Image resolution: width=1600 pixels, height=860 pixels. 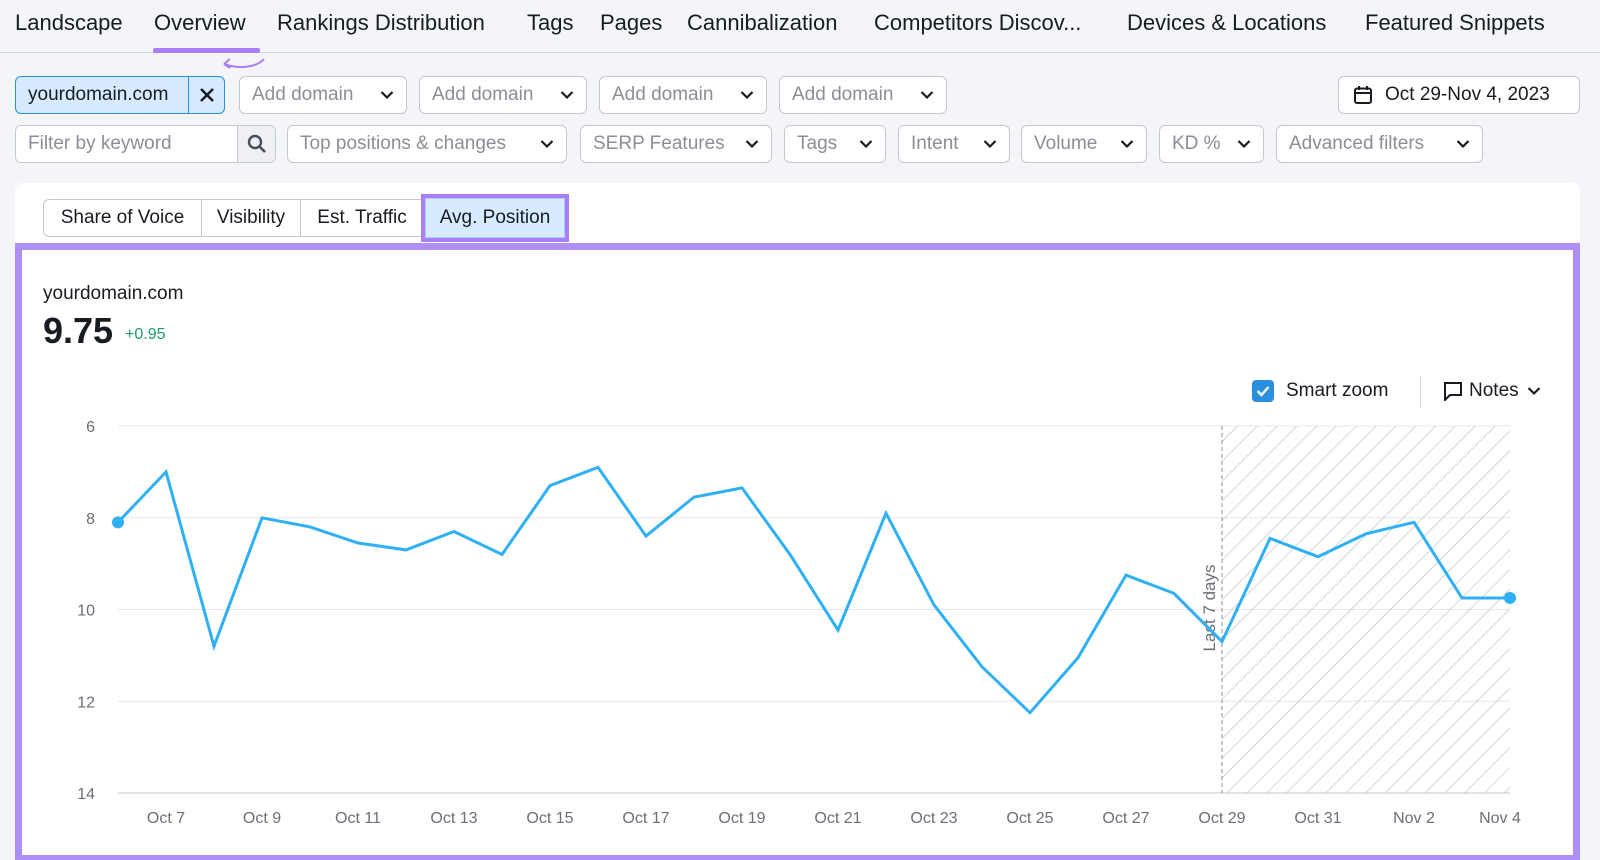 What do you see at coordinates (403, 143) in the screenshot?
I see `top-positions-label: Top positions & changes` at bounding box center [403, 143].